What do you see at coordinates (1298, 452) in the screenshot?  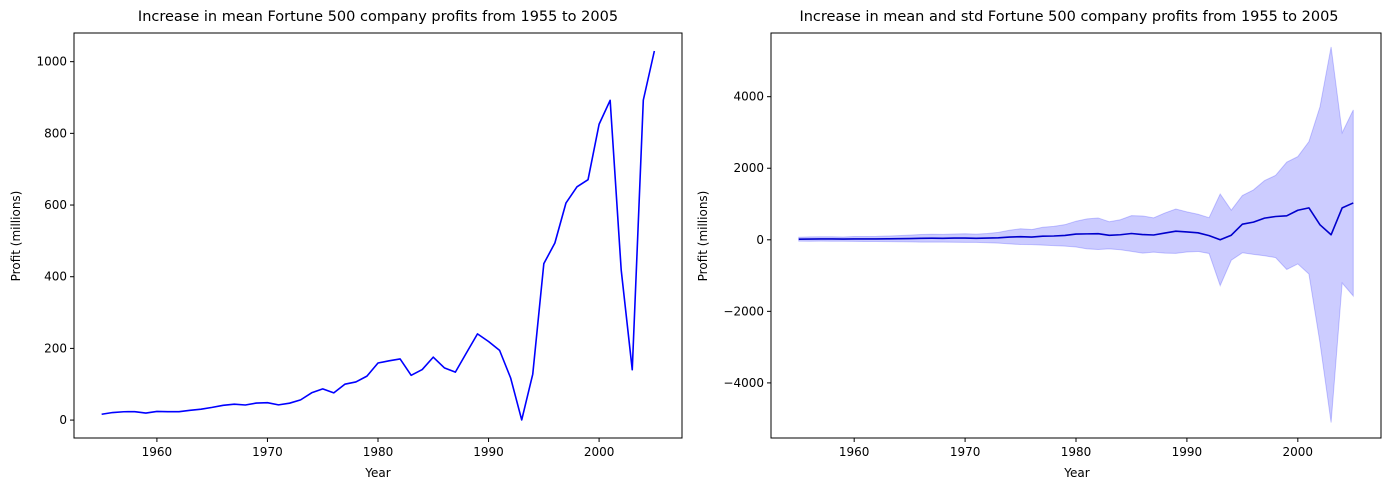 I see `right-chart-xtick-label: 2000` at bounding box center [1298, 452].